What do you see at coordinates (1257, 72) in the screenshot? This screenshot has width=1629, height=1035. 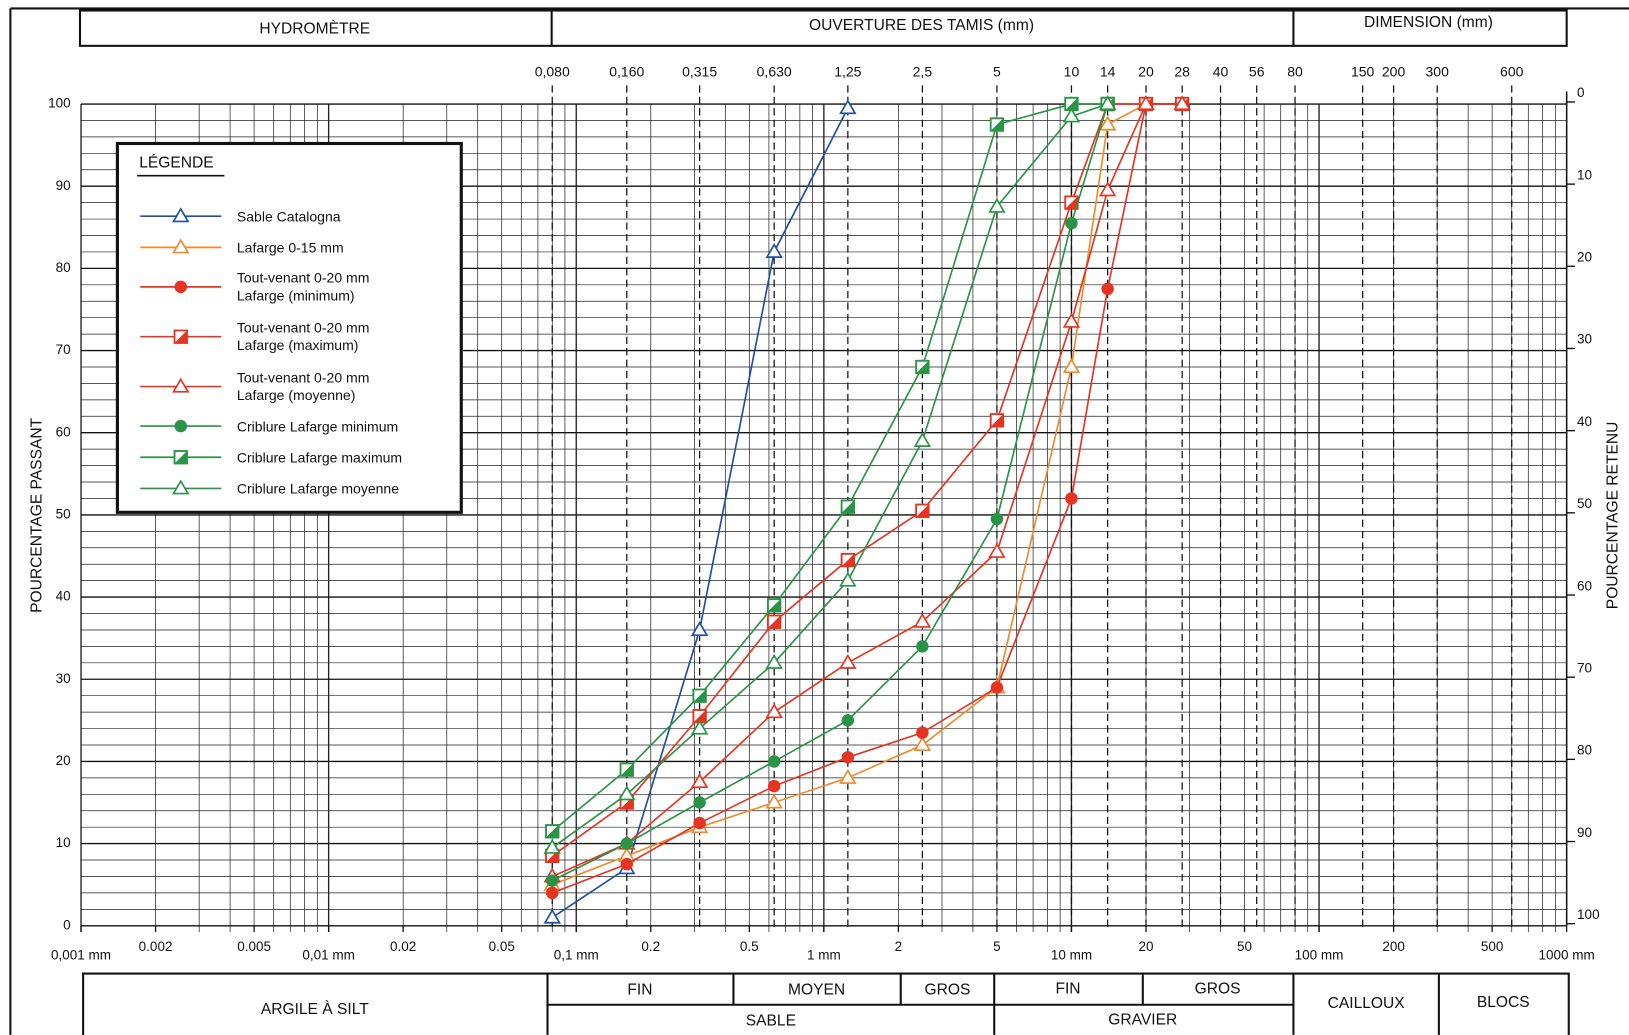 I see `top-tick-label: 56` at bounding box center [1257, 72].